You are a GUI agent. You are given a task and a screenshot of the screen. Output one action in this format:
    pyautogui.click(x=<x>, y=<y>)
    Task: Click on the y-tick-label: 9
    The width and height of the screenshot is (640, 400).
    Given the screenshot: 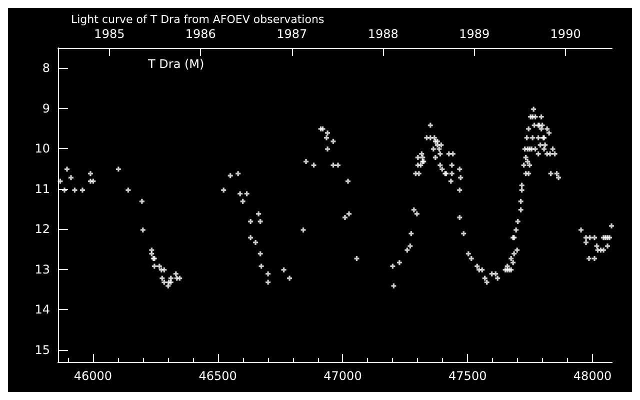 What is the action you would take?
    pyautogui.click(x=46, y=108)
    